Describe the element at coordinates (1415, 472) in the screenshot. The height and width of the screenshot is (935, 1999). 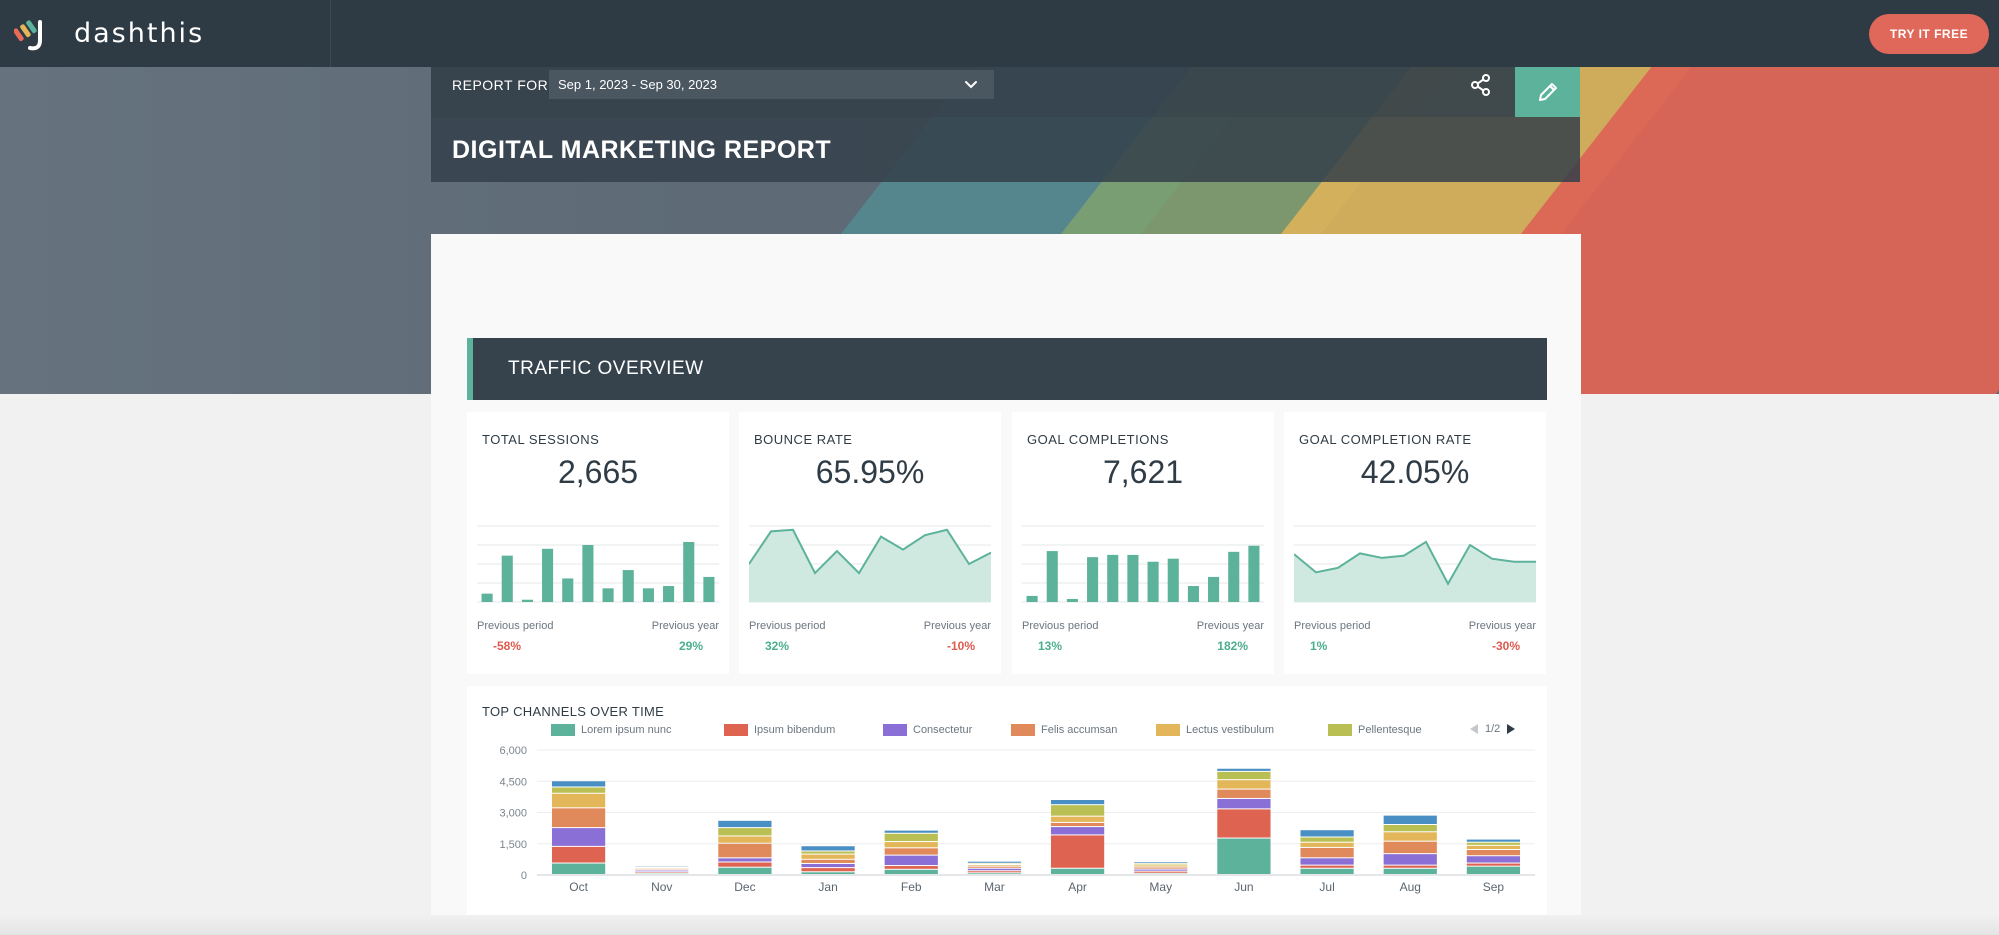
I see `kpi-value: 42.05%` at that location.